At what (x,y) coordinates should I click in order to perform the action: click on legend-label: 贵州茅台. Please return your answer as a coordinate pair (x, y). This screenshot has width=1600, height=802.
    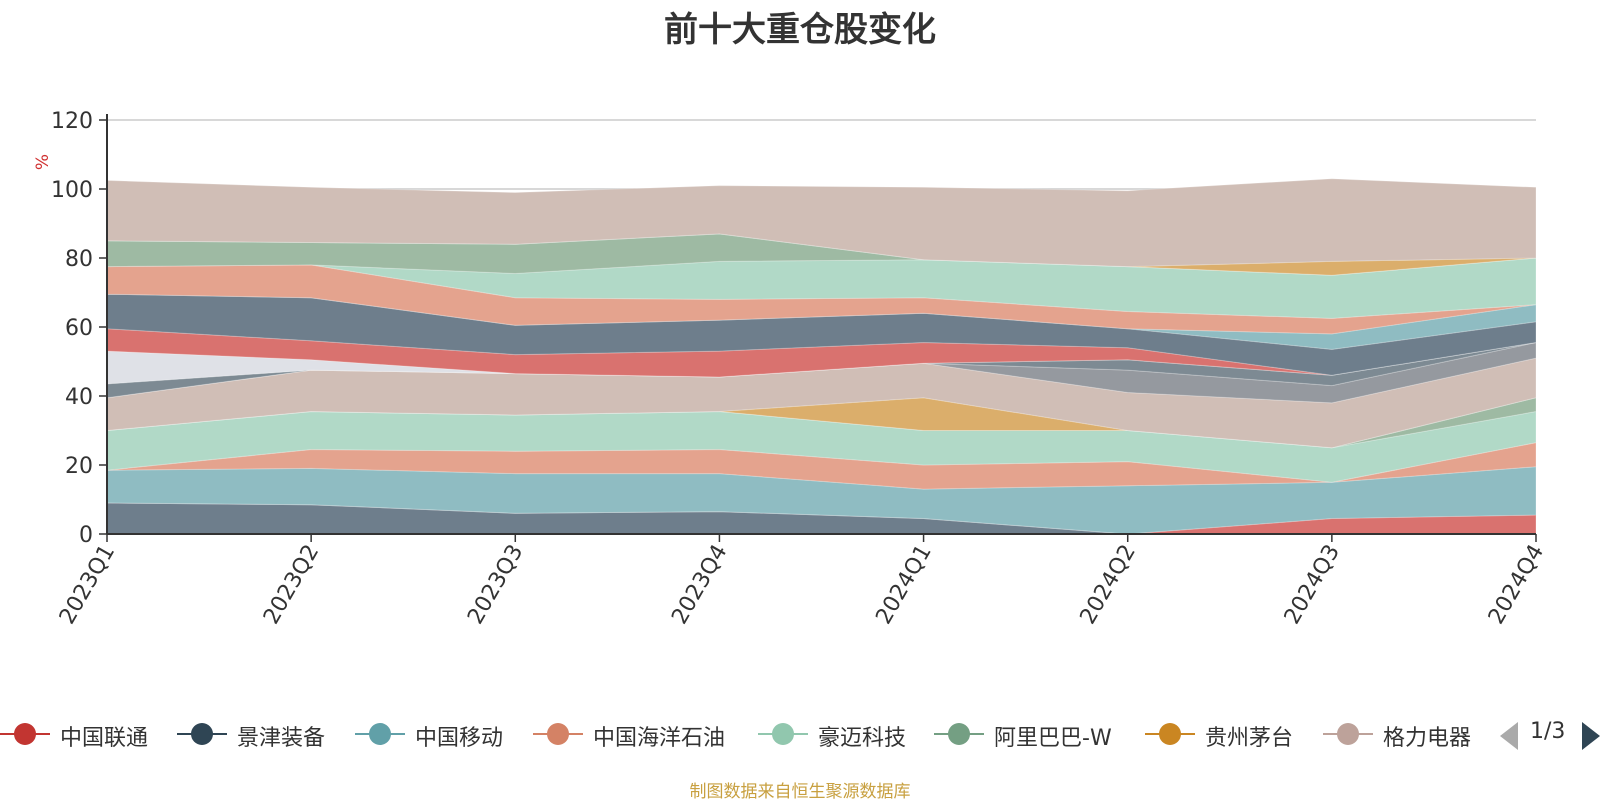
    Looking at the image, I should click on (1249, 738).